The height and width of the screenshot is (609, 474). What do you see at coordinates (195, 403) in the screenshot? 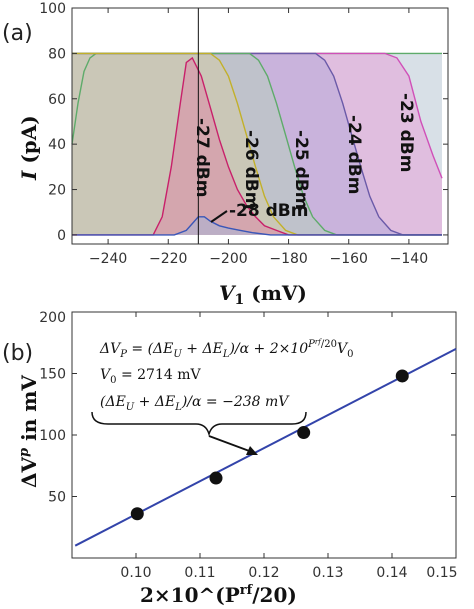
I see `equation-line-3: (ΔEU + ΔEL)/α = −238 mV` at bounding box center [195, 403].